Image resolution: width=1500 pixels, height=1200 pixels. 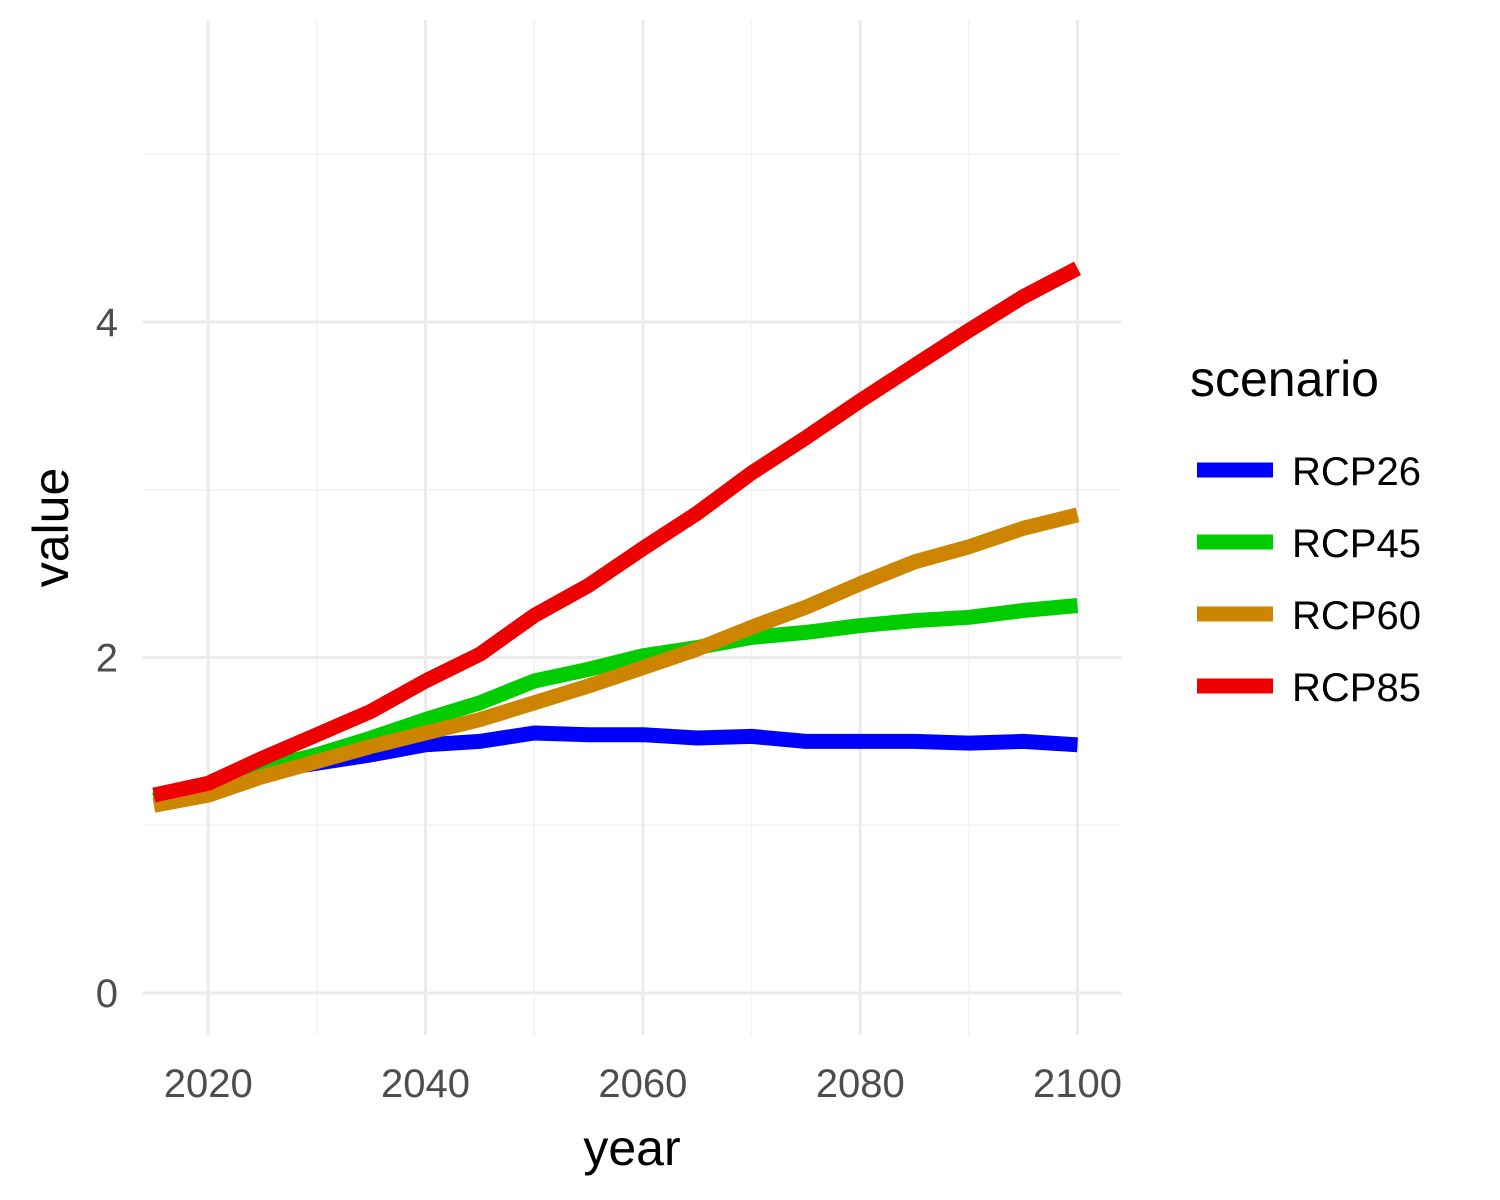 I want to click on y-tick-label: 4, so click(x=107, y=323).